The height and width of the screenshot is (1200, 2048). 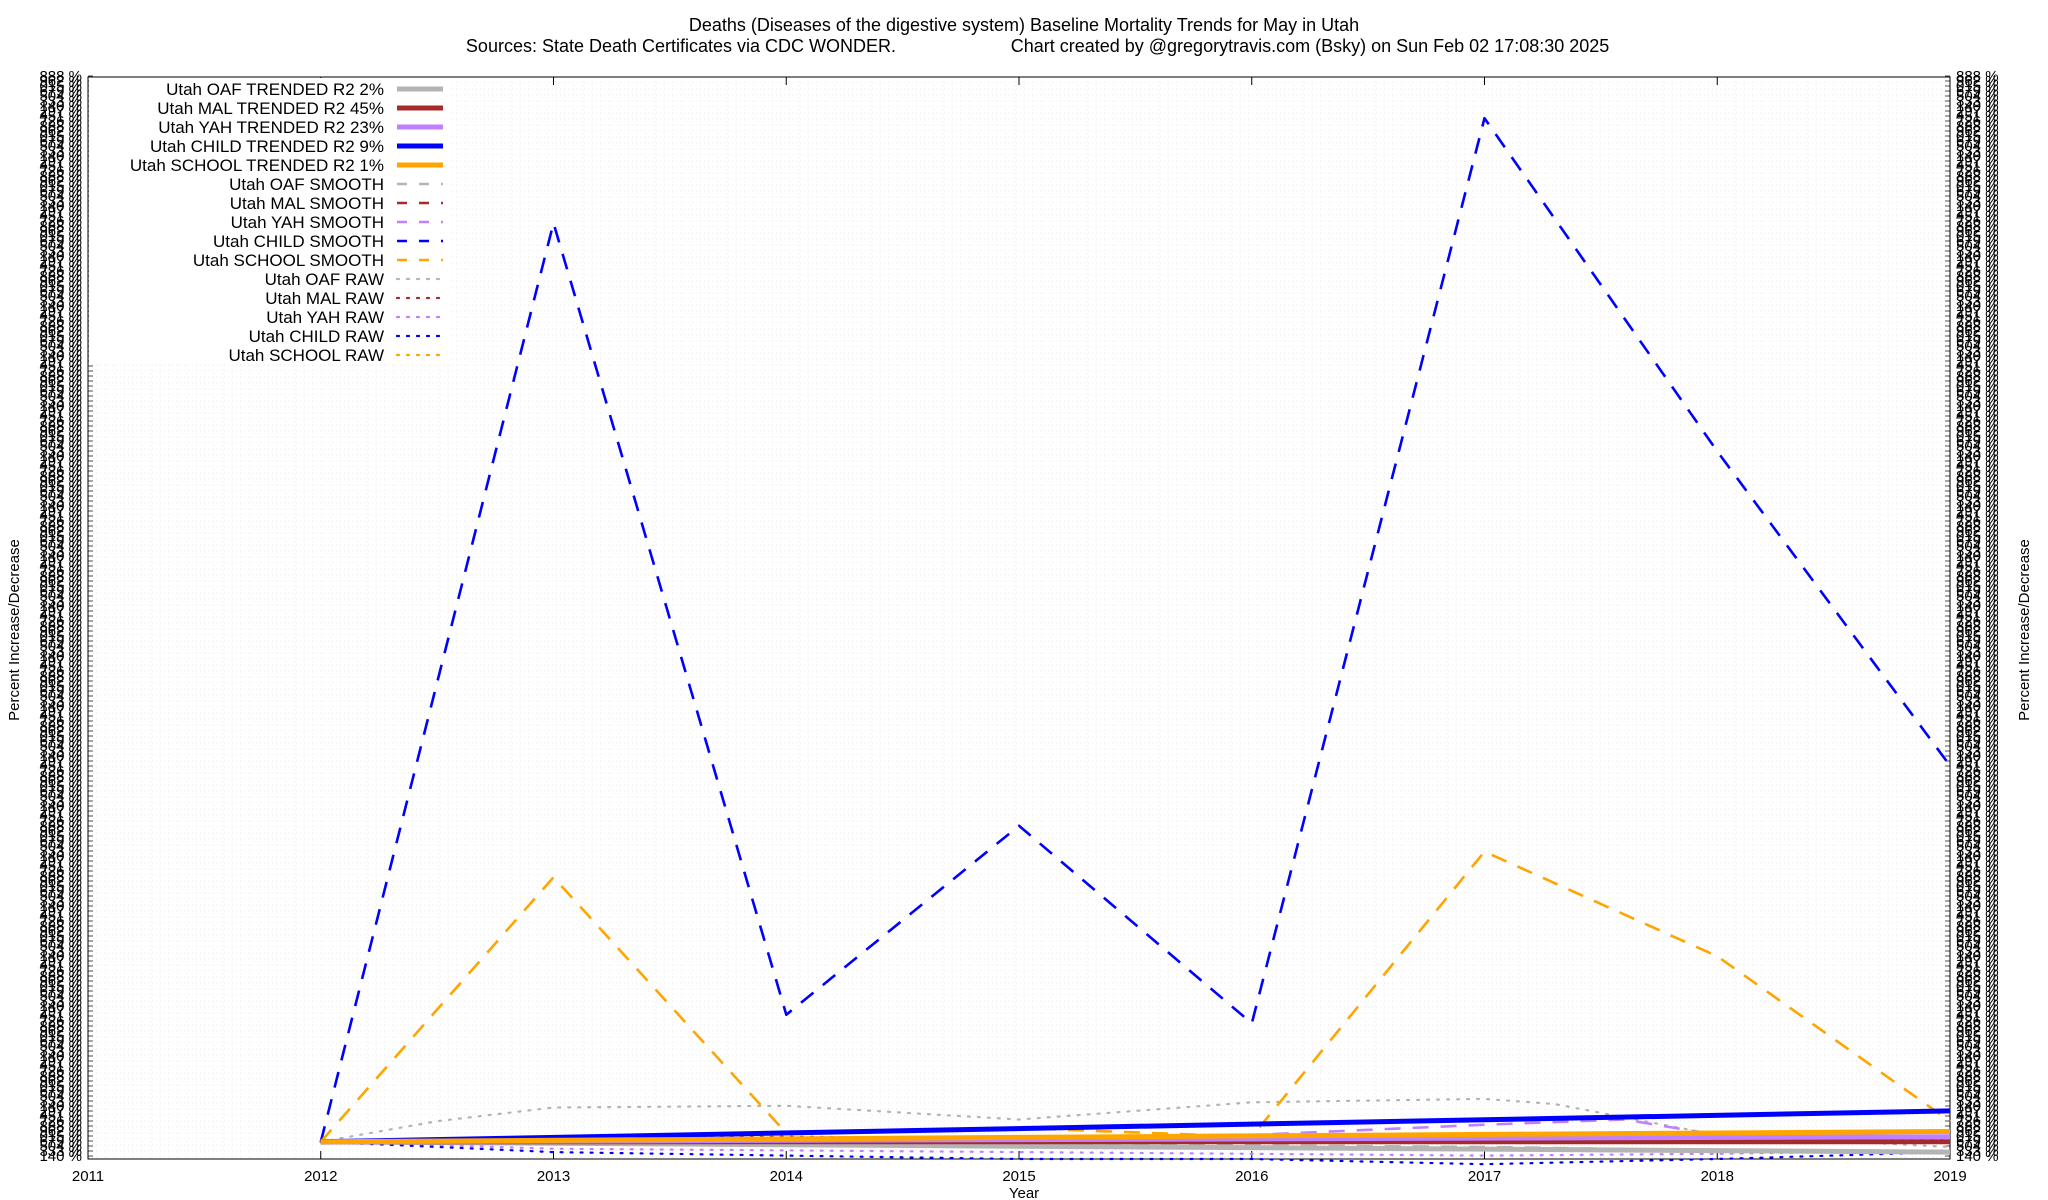 What do you see at coordinates (1135, 1126) in the screenshot?
I see `series-line-utah-child-trended` at bounding box center [1135, 1126].